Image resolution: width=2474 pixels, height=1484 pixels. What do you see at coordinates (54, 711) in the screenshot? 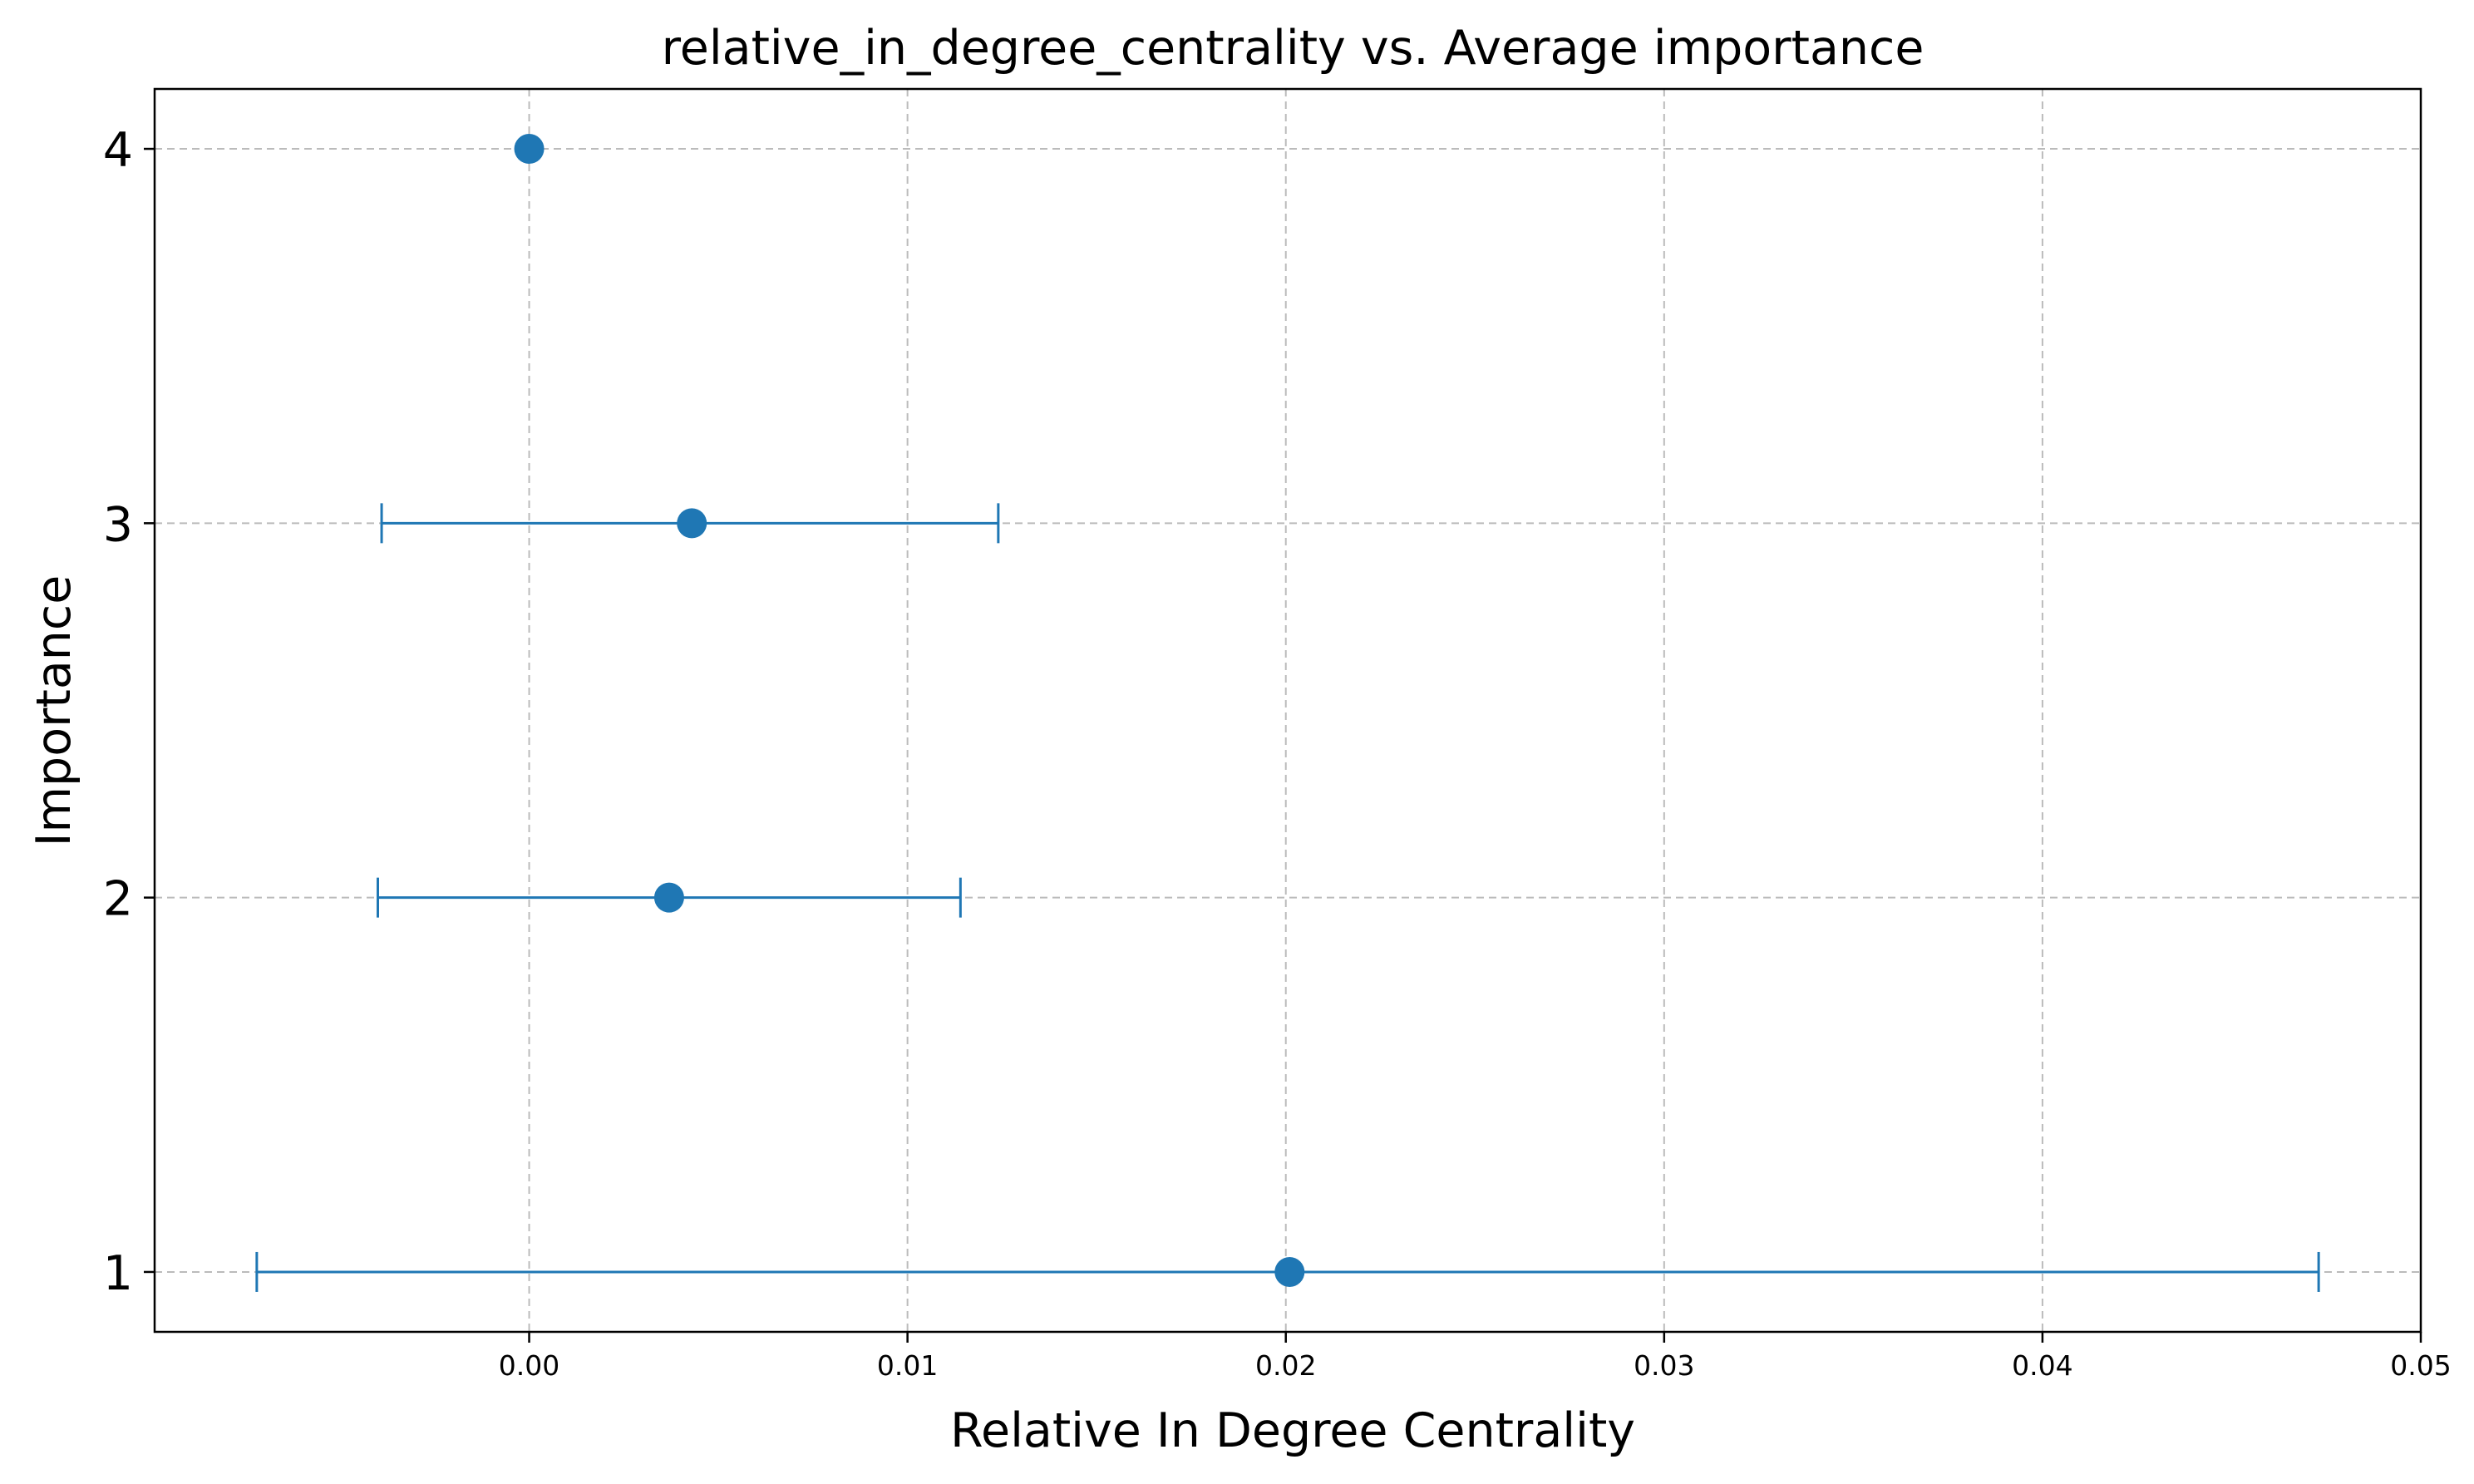
I see `y-axis-label: Importance` at bounding box center [54, 711].